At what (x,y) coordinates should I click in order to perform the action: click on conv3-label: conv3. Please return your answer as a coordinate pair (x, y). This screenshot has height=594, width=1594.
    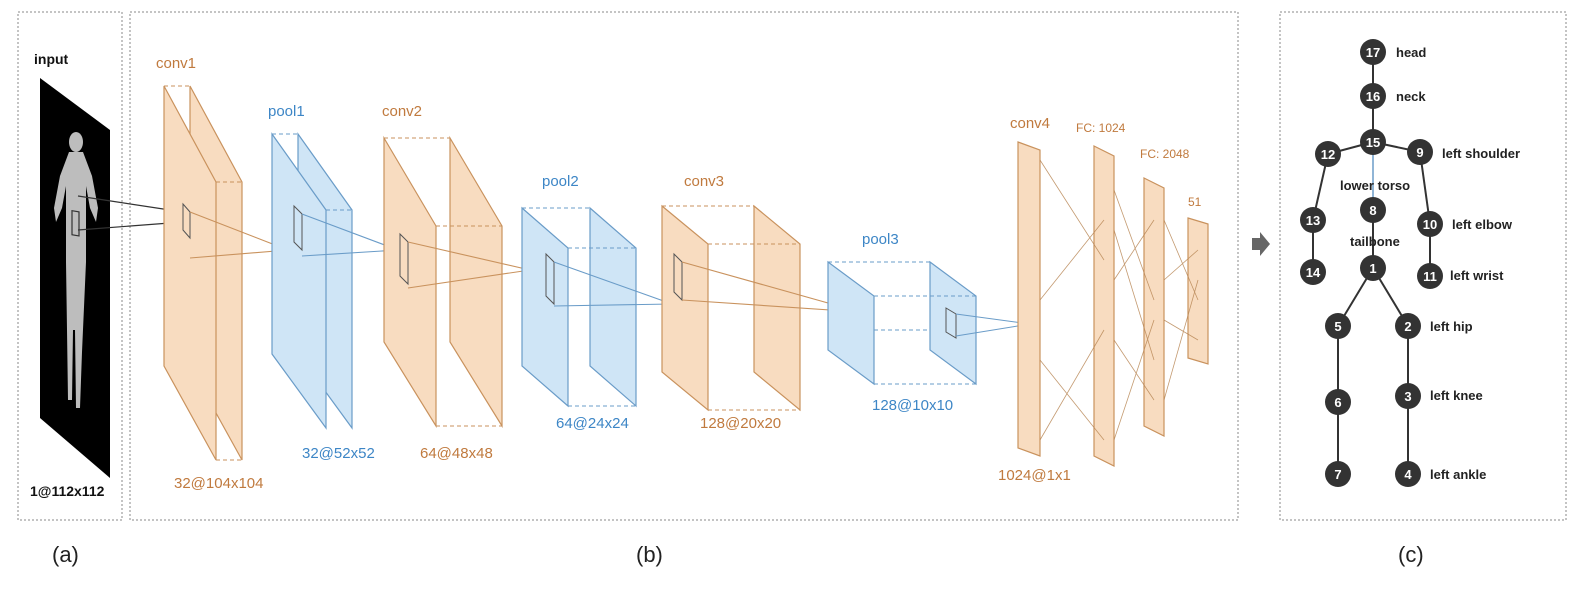
    Looking at the image, I should click on (704, 181).